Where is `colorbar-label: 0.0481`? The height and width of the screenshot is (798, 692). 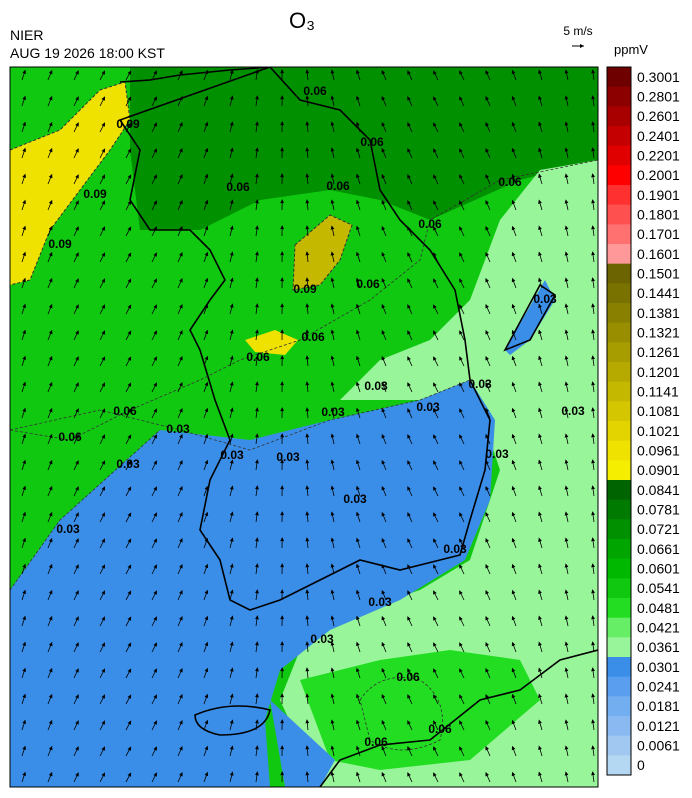
colorbar-label: 0.0481 is located at coordinates (658, 608).